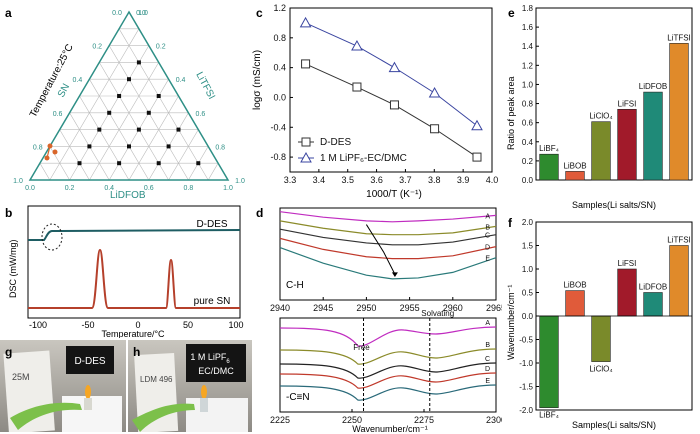 This screenshot has height=434, width=700. I want to click on f-chart-bar-label: LiTFSI, so click(679, 240).